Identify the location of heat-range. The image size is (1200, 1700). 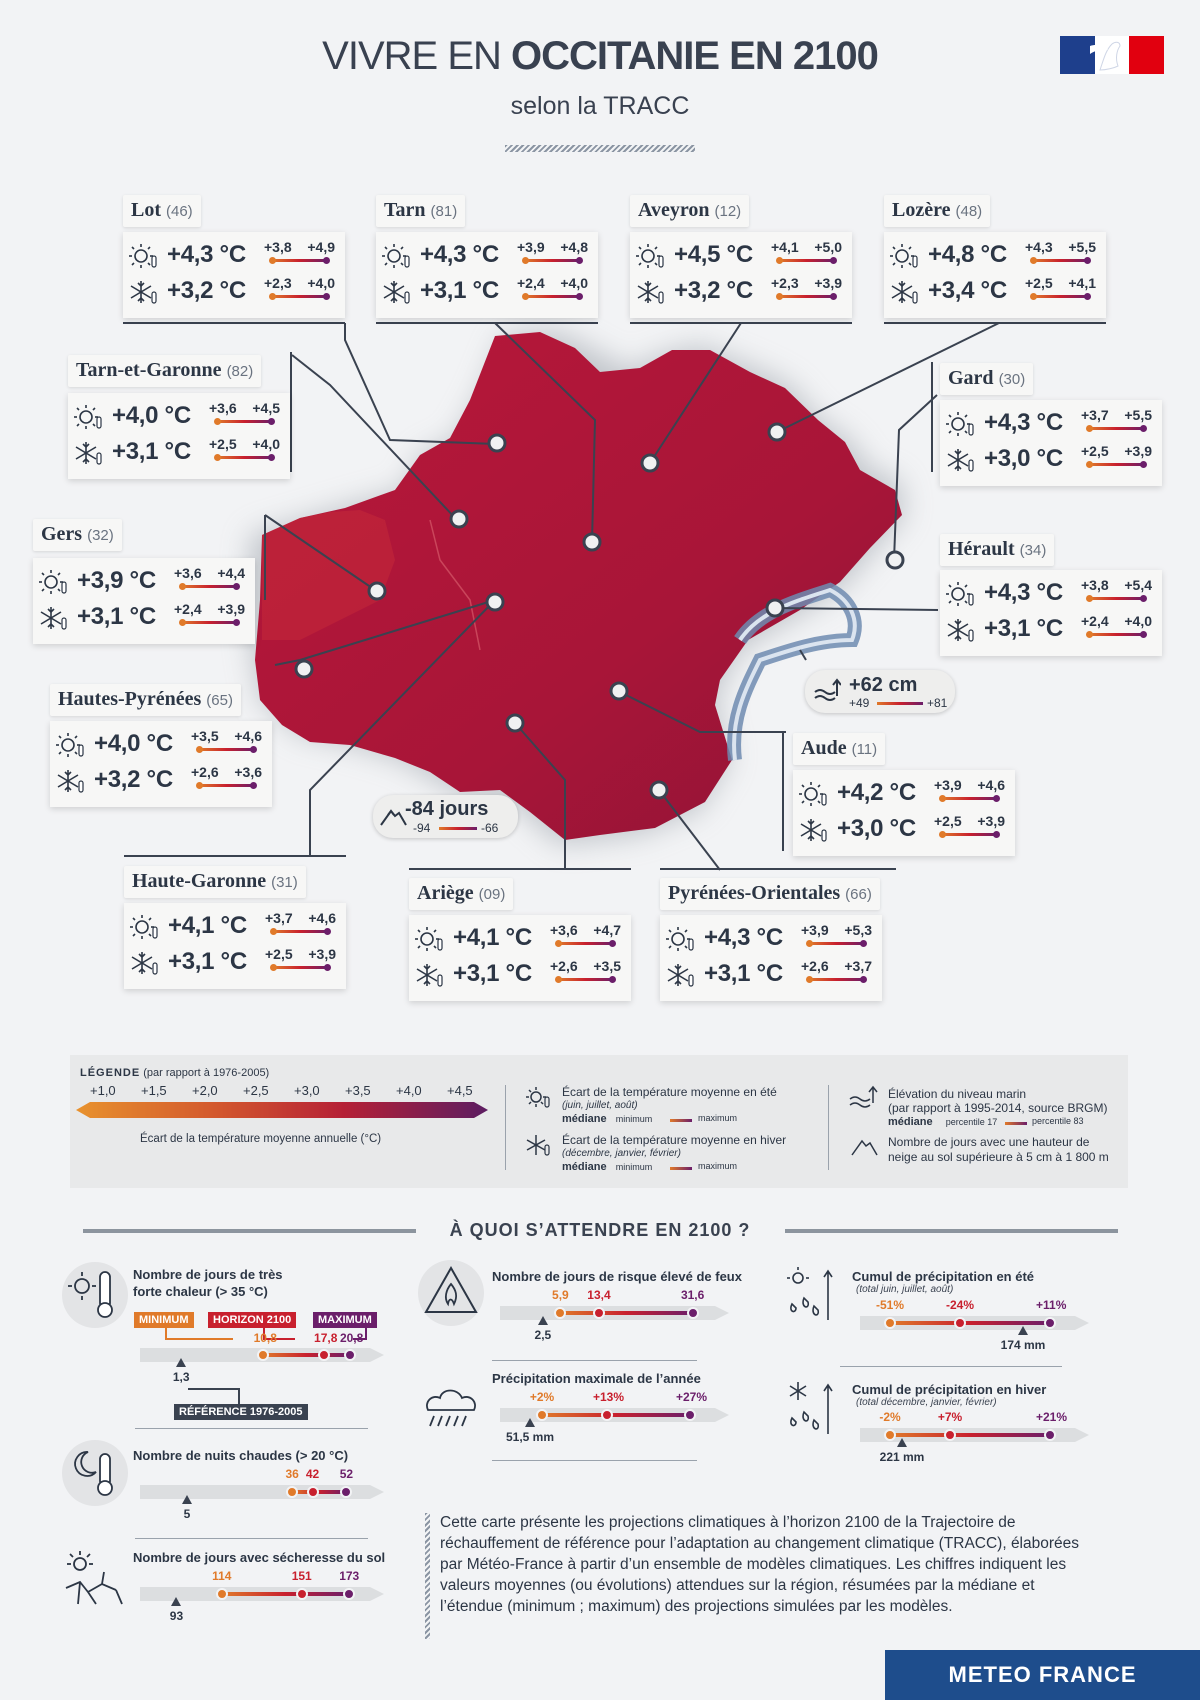
(306, 1355).